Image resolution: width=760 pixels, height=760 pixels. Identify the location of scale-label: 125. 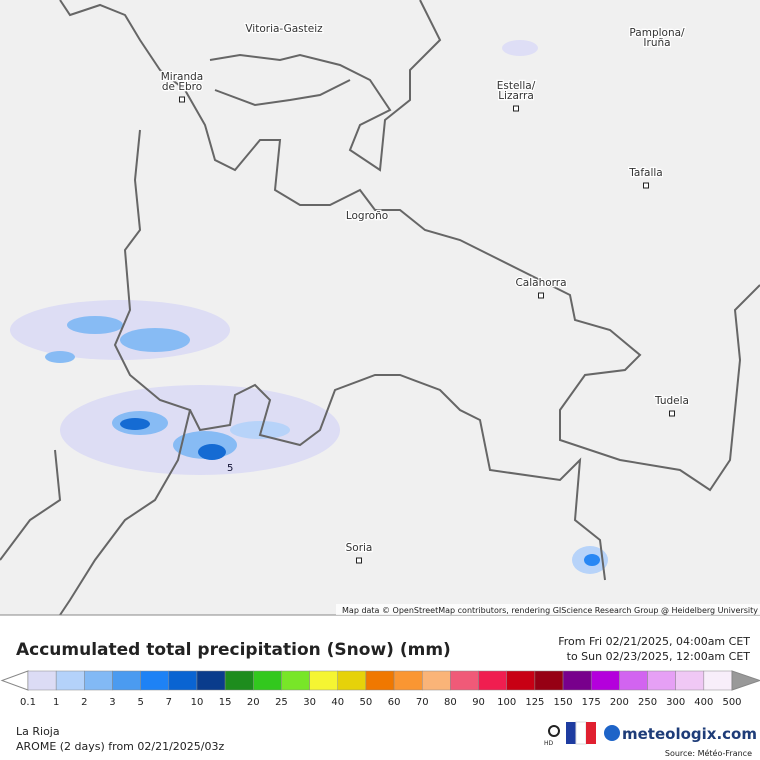
(534, 702).